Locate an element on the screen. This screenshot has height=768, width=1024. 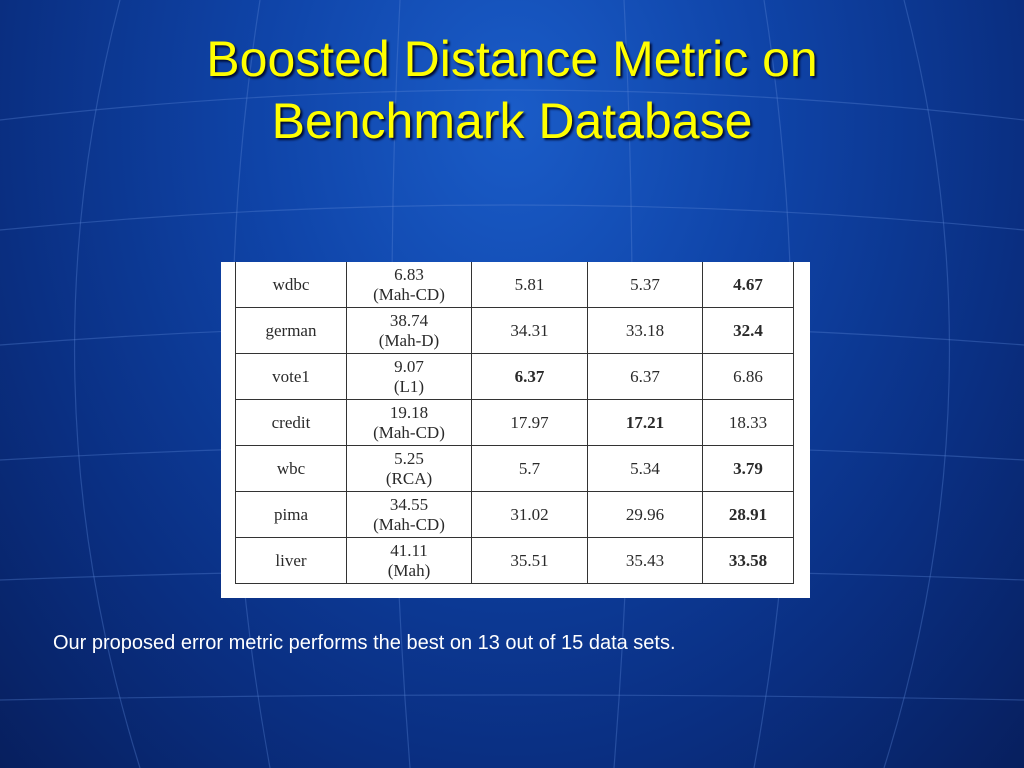
error-value-cell: 4.67 is located at coordinates (748, 285).